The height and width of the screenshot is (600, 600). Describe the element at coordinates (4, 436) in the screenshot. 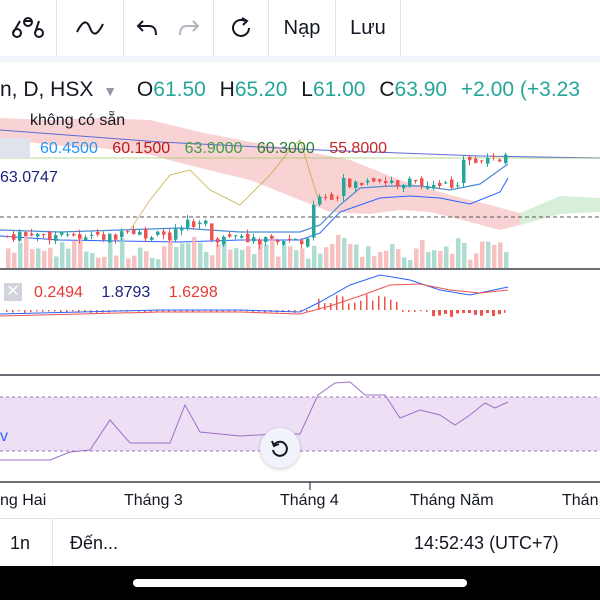

I see `rsi-label-fragment: v` at that location.